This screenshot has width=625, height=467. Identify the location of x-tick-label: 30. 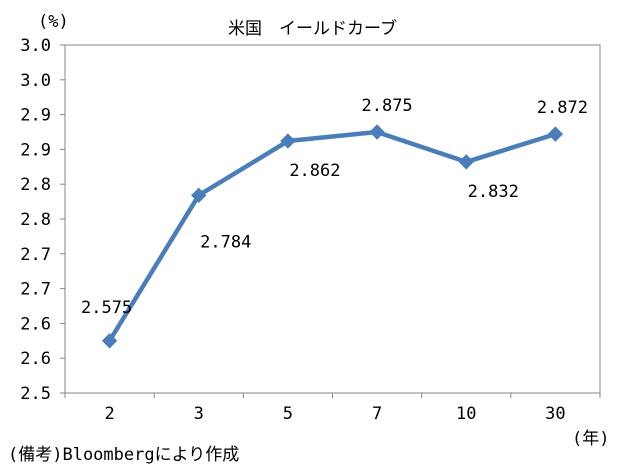
(555, 414).